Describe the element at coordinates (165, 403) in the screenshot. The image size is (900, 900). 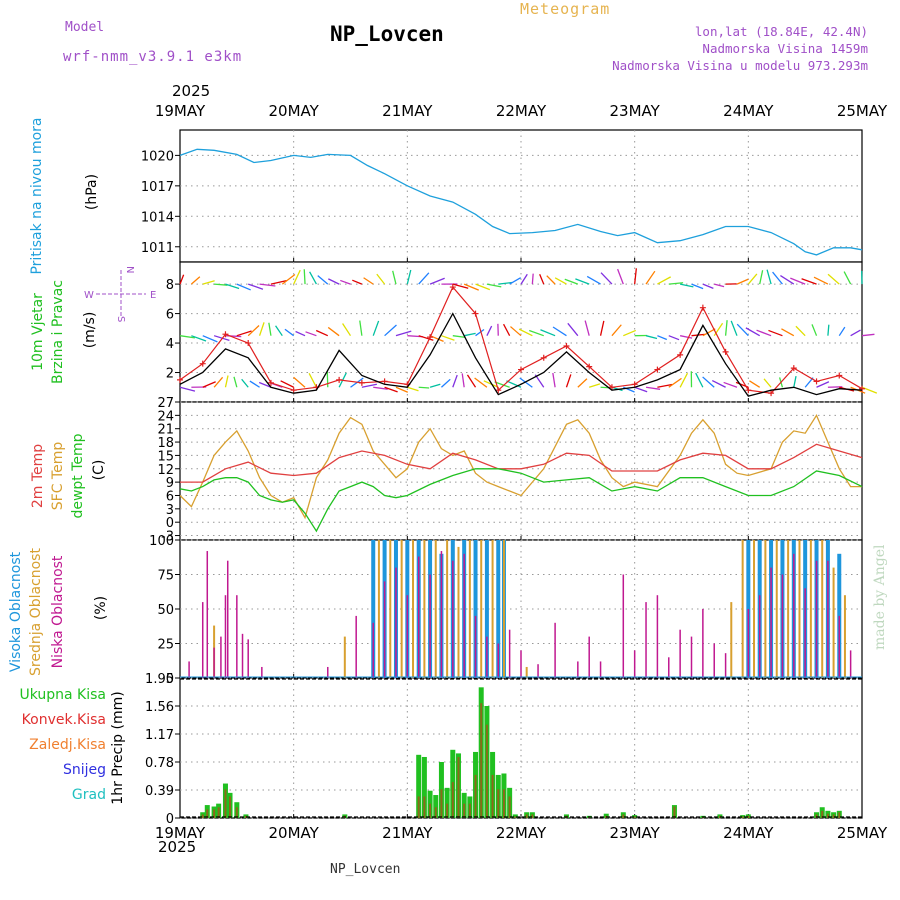
I see `temperature-ytick-label: 27` at that location.